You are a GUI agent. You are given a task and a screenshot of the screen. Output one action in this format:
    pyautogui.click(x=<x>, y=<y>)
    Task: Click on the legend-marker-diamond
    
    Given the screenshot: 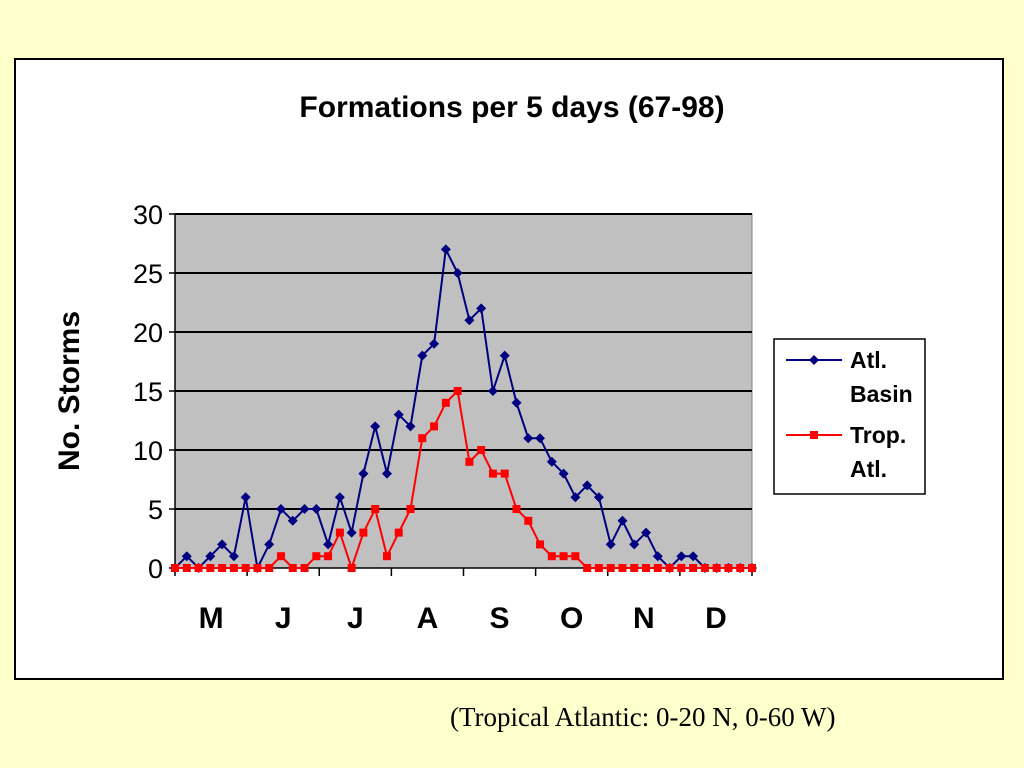 What is the action you would take?
    pyautogui.click(x=814, y=360)
    